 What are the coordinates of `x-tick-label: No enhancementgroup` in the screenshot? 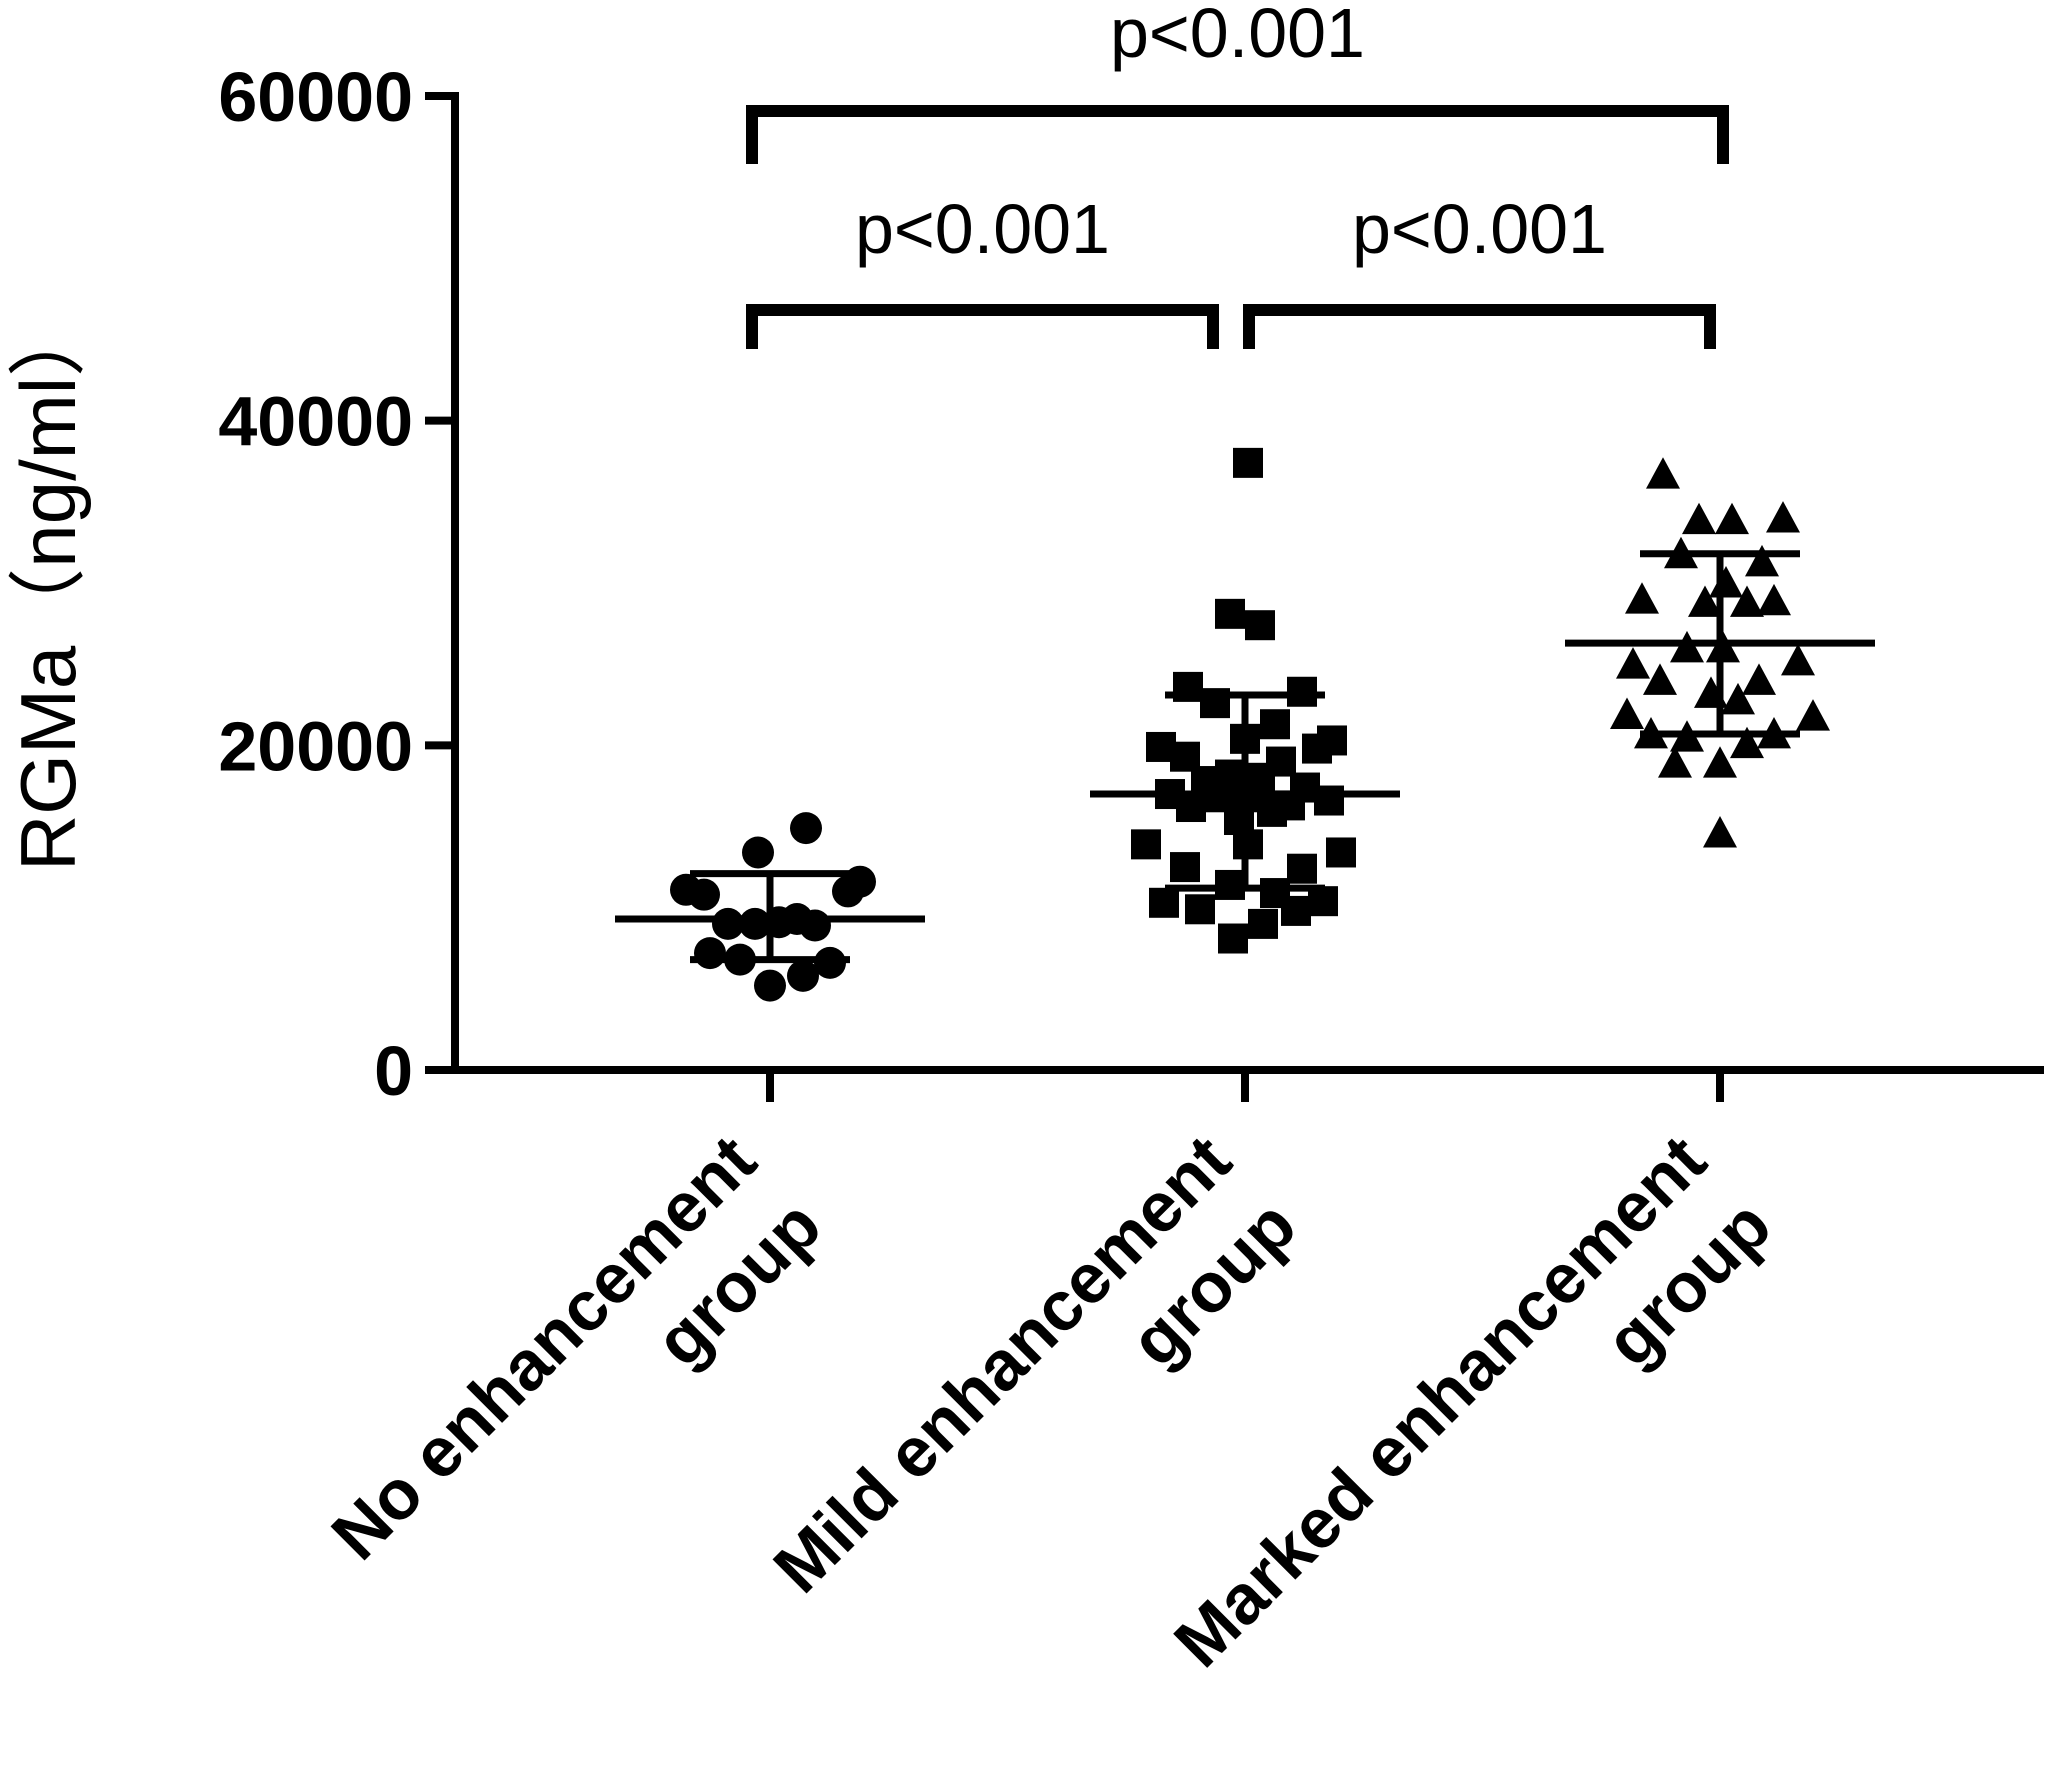 It's located at (576, 1379).